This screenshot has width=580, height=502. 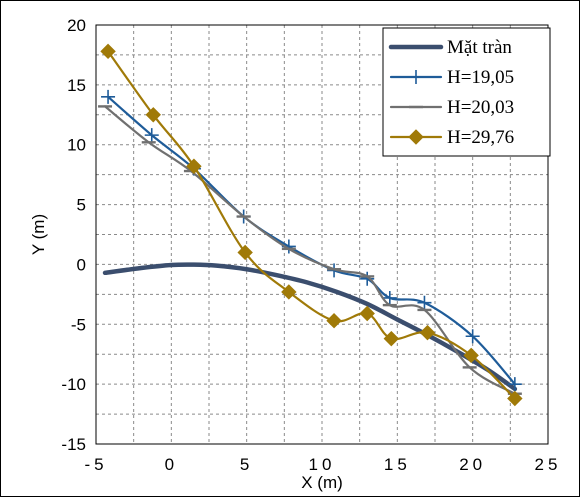 I want to click on y-tick-label: -10, so click(x=73, y=384).